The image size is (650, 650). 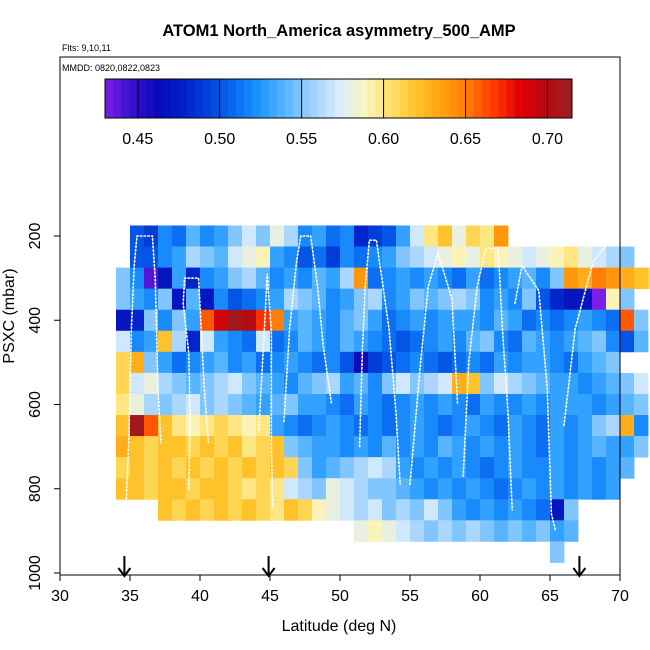 I want to click on y-axis: 200 400 600 800 1000, so click(x=43, y=407).